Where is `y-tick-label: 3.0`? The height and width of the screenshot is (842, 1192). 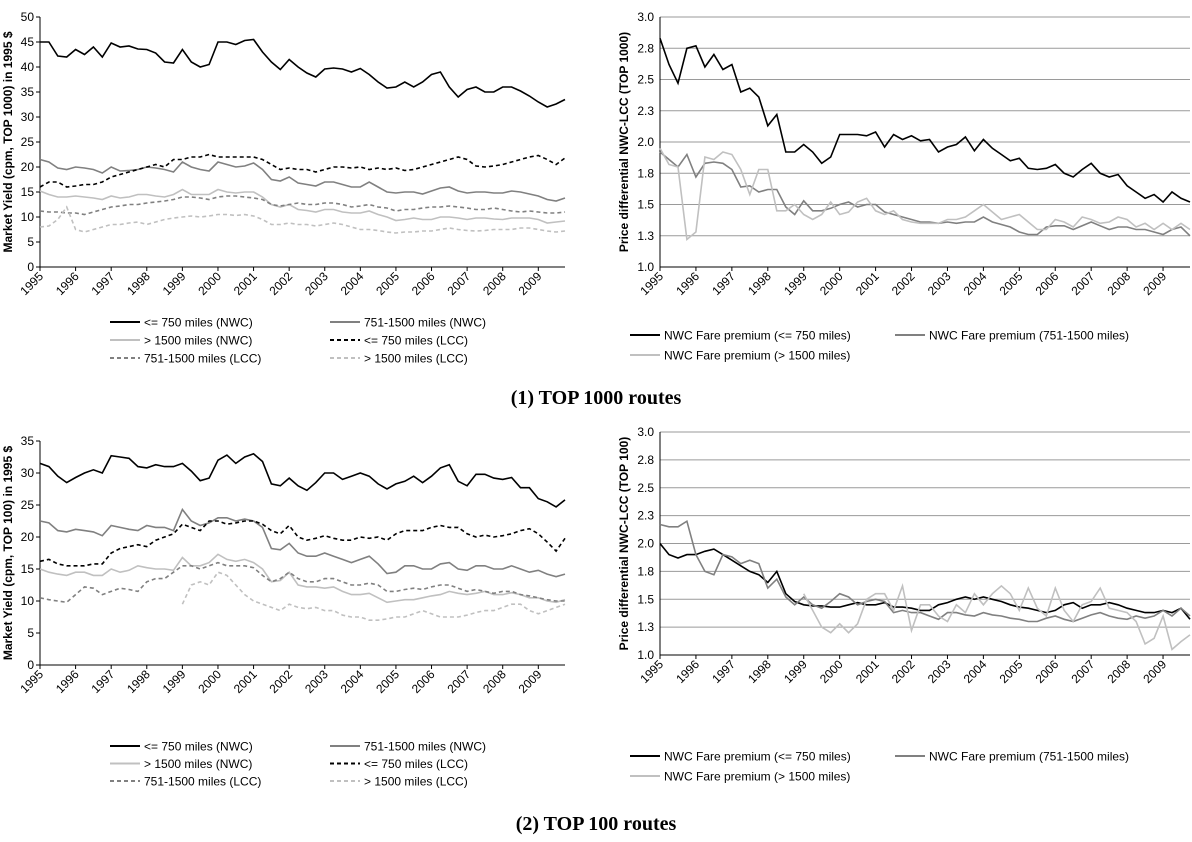 y-tick-label: 3.0 is located at coordinates (645, 432).